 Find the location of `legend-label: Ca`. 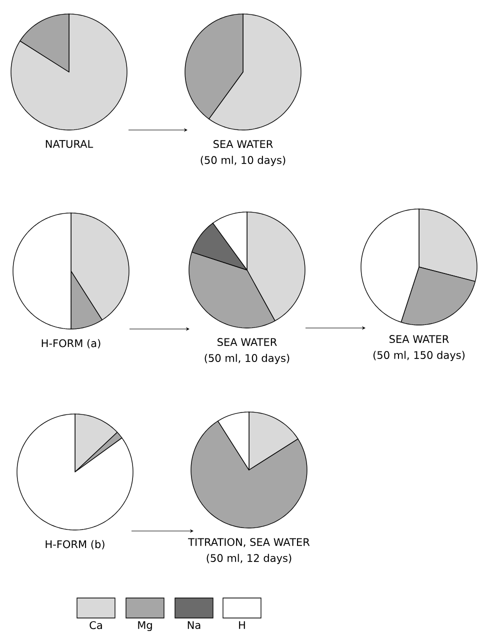

legend-label: Ca is located at coordinates (96, 625).